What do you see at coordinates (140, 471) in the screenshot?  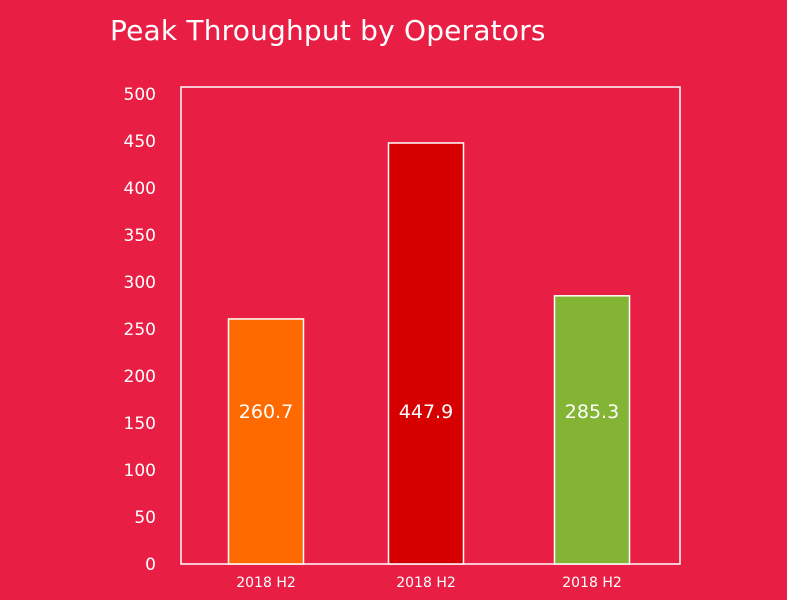 I see `y-tick-label: 100` at bounding box center [140, 471].